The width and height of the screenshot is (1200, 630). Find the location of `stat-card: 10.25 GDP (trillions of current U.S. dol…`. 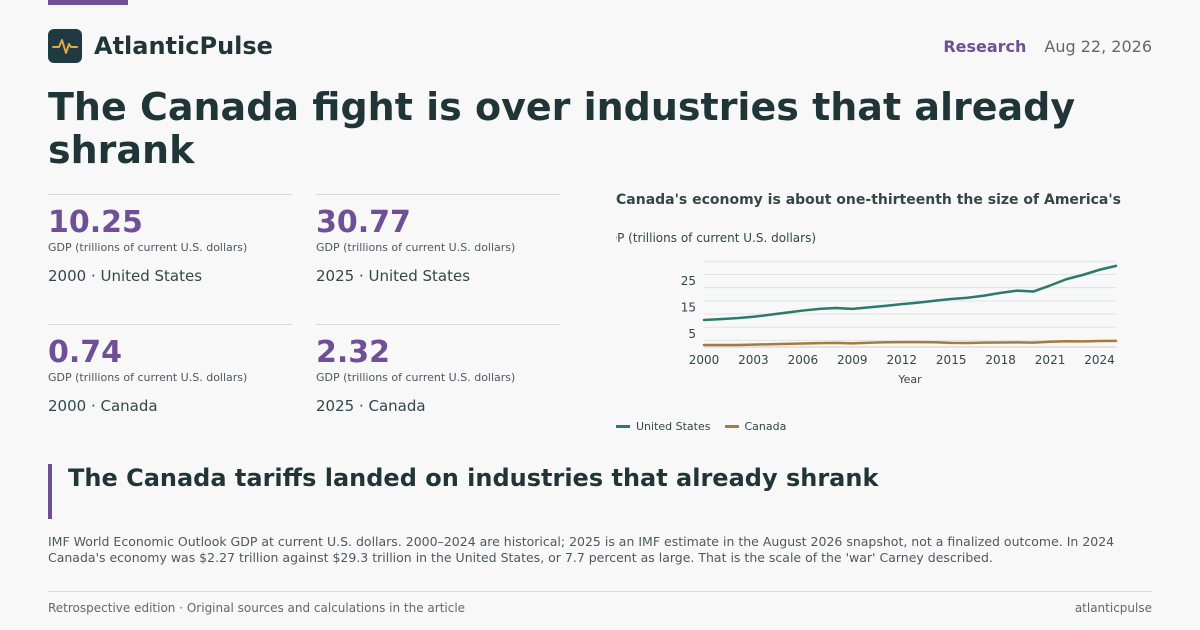

stat-card: 10.25 GDP (trillions of current U.S. dol… is located at coordinates (170, 239).